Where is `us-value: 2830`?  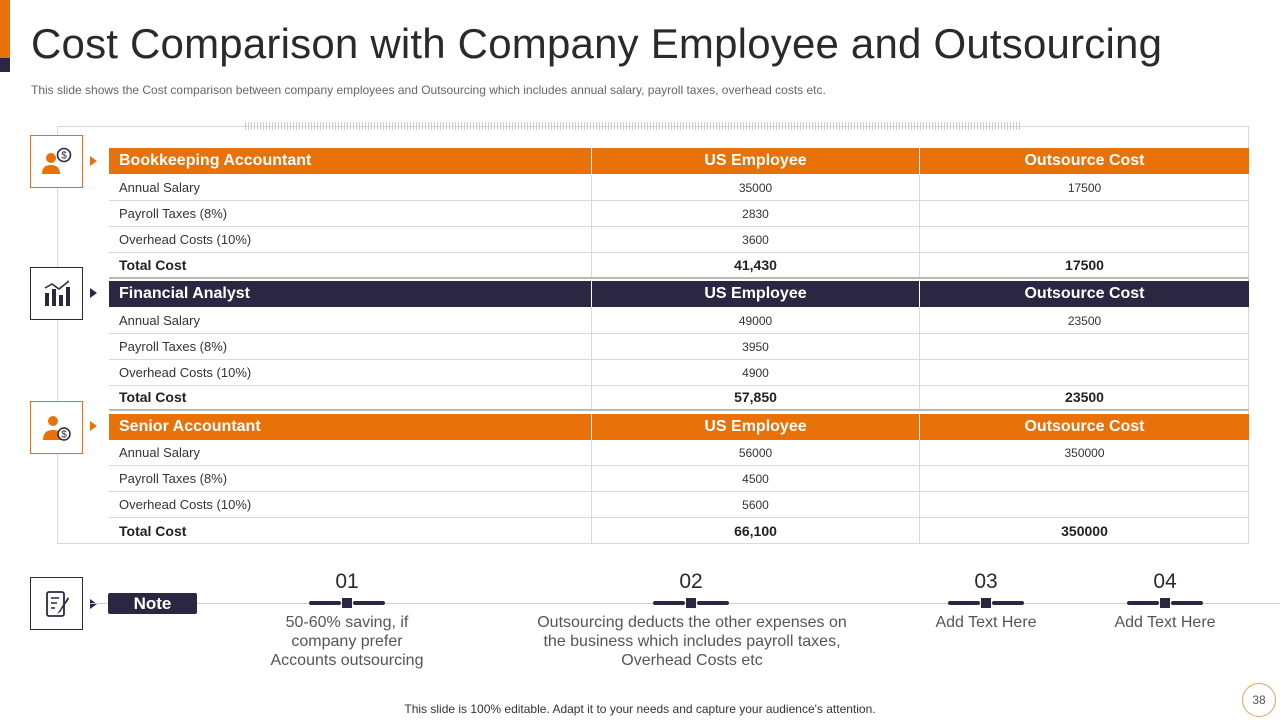 us-value: 2830 is located at coordinates (756, 213).